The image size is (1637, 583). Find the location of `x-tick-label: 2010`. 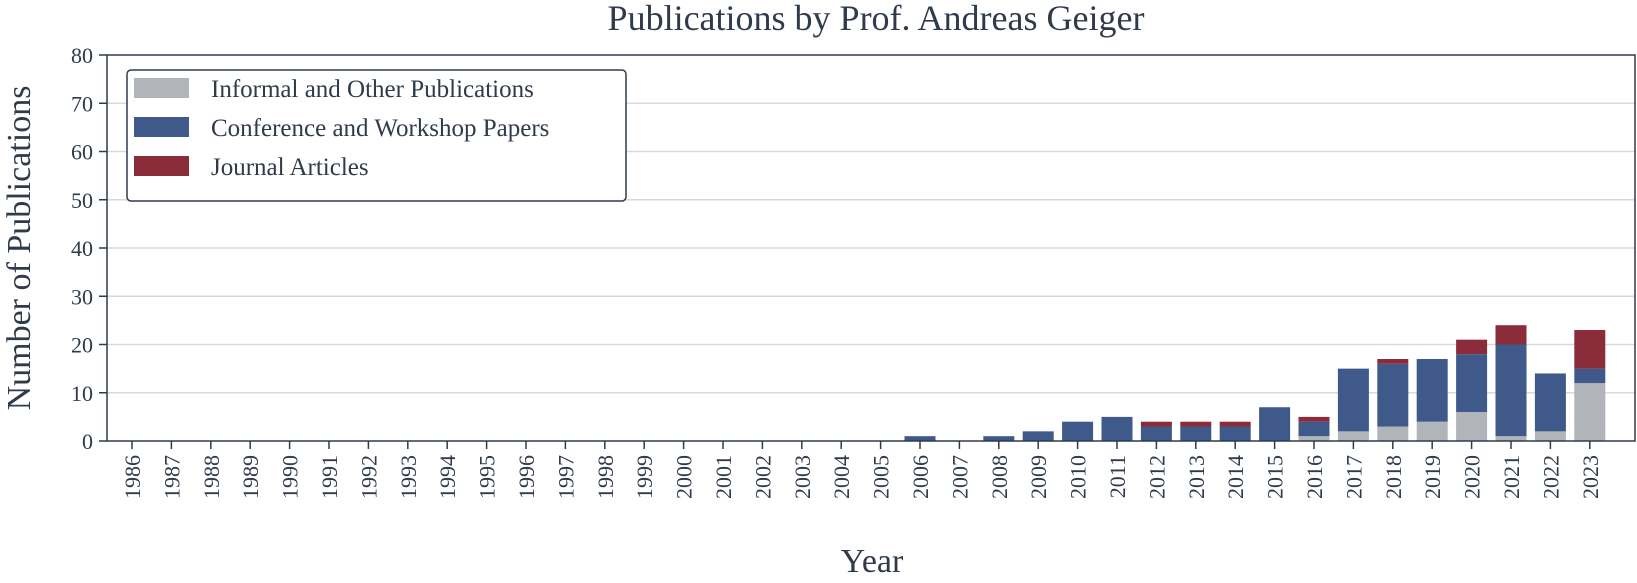

x-tick-label: 2010 is located at coordinates (1078, 477).